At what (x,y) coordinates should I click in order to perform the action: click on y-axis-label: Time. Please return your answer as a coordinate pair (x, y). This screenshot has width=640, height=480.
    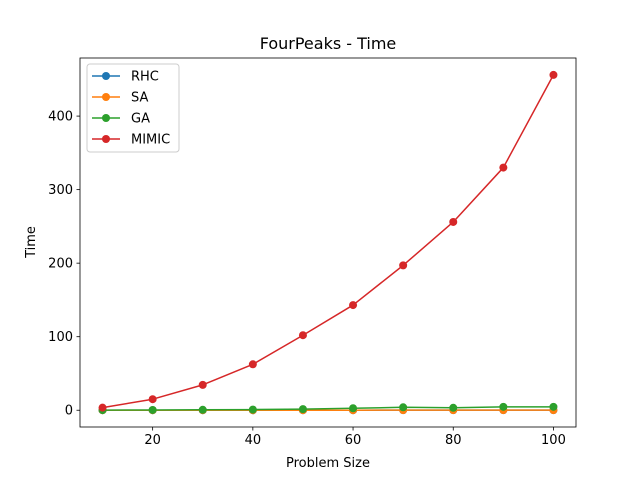
    Looking at the image, I should click on (31, 242).